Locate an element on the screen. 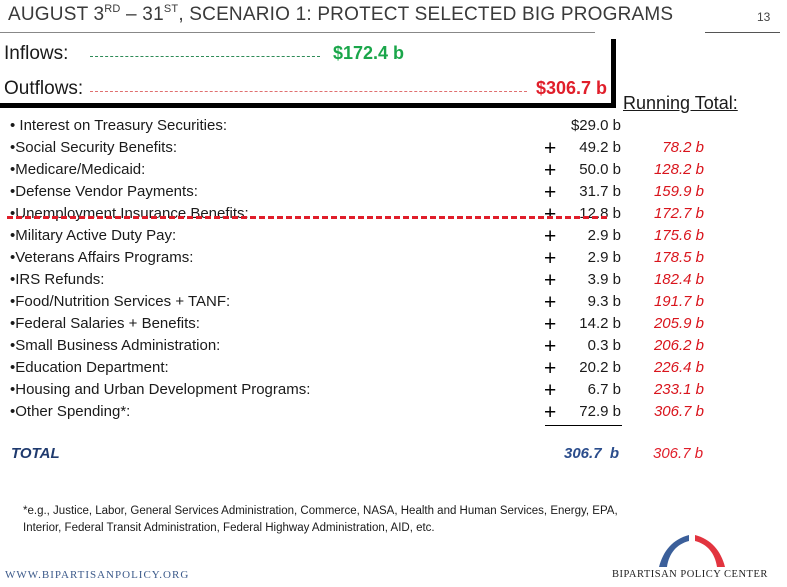 Image resolution: width=787 pixels, height=587 pixels. inflows-label: Inflows: is located at coordinates (36, 53).